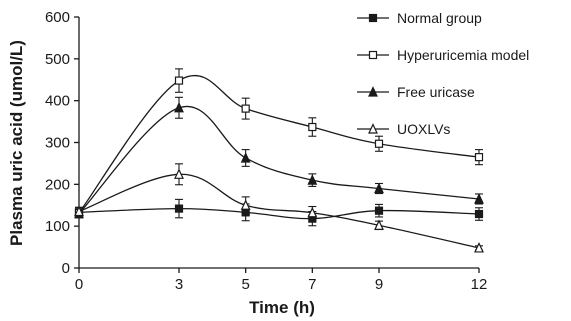  Describe the element at coordinates (436, 92) in the screenshot. I see `legend-label: Free uricase` at that location.